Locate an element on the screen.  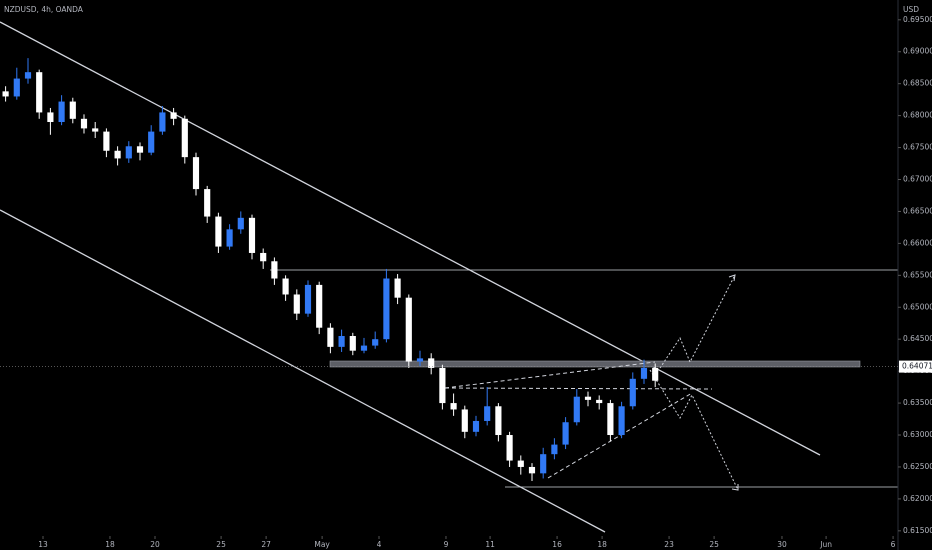
y-tick-label: 0.62000 is located at coordinates (917, 498).